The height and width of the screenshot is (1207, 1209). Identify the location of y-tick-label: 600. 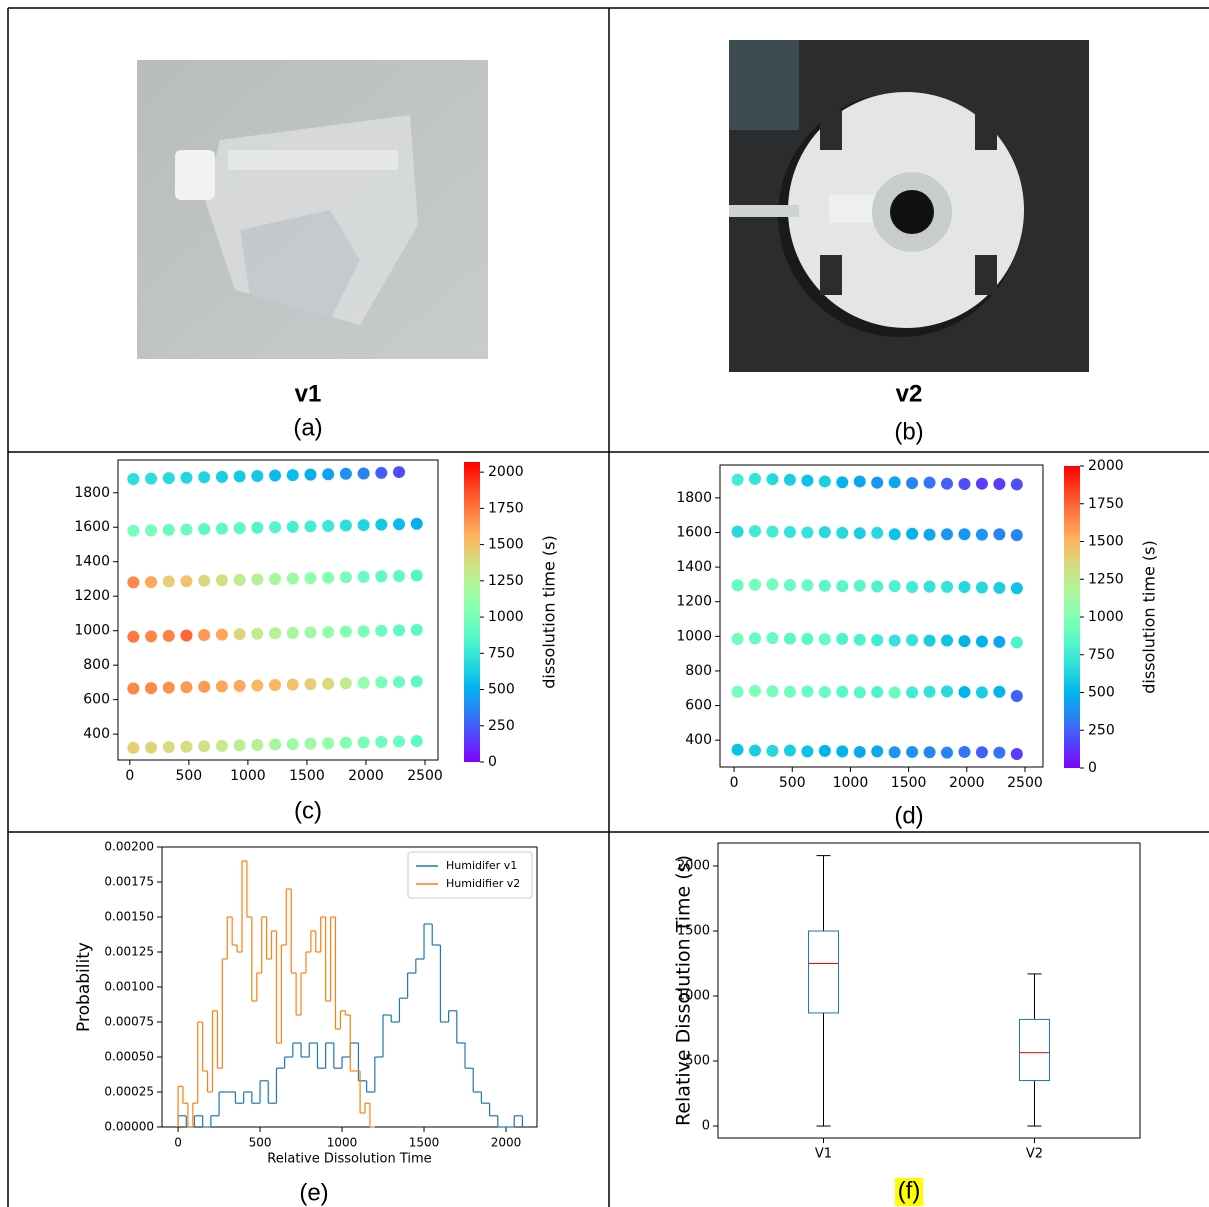
(698, 706).